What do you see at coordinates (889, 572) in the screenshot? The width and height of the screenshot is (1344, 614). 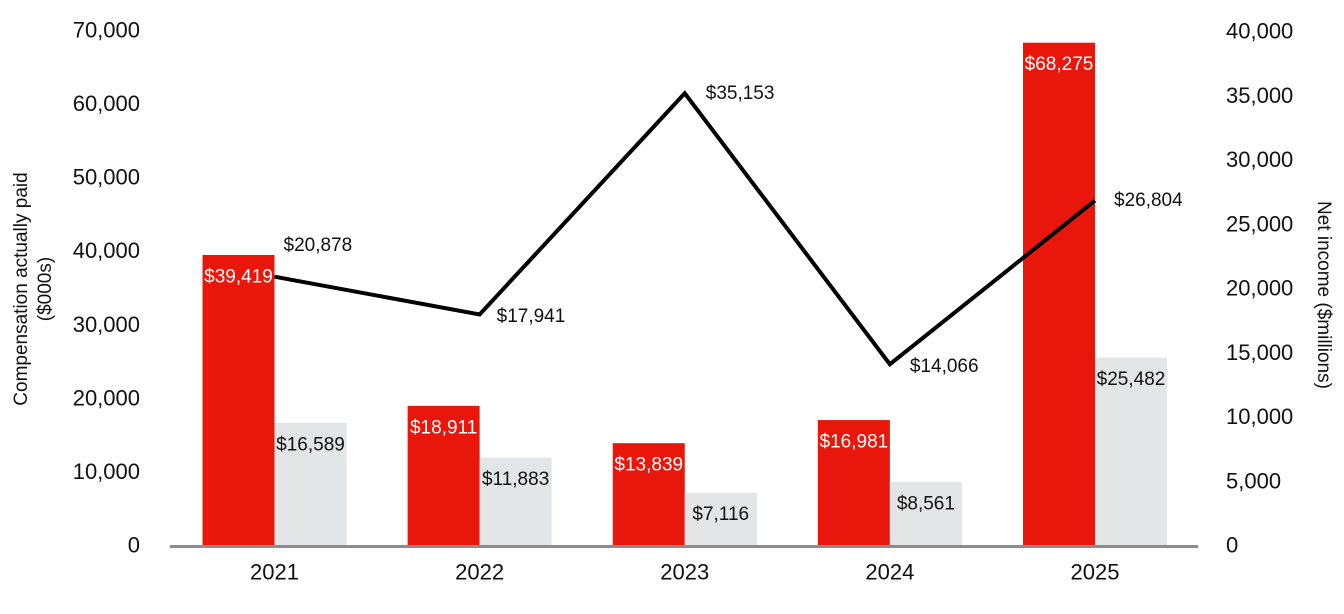 I see `x-axis-label-2024: 2024` at bounding box center [889, 572].